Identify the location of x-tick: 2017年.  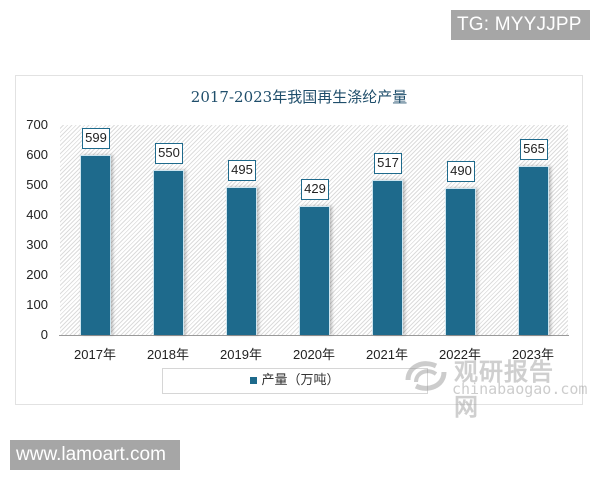
(95, 354).